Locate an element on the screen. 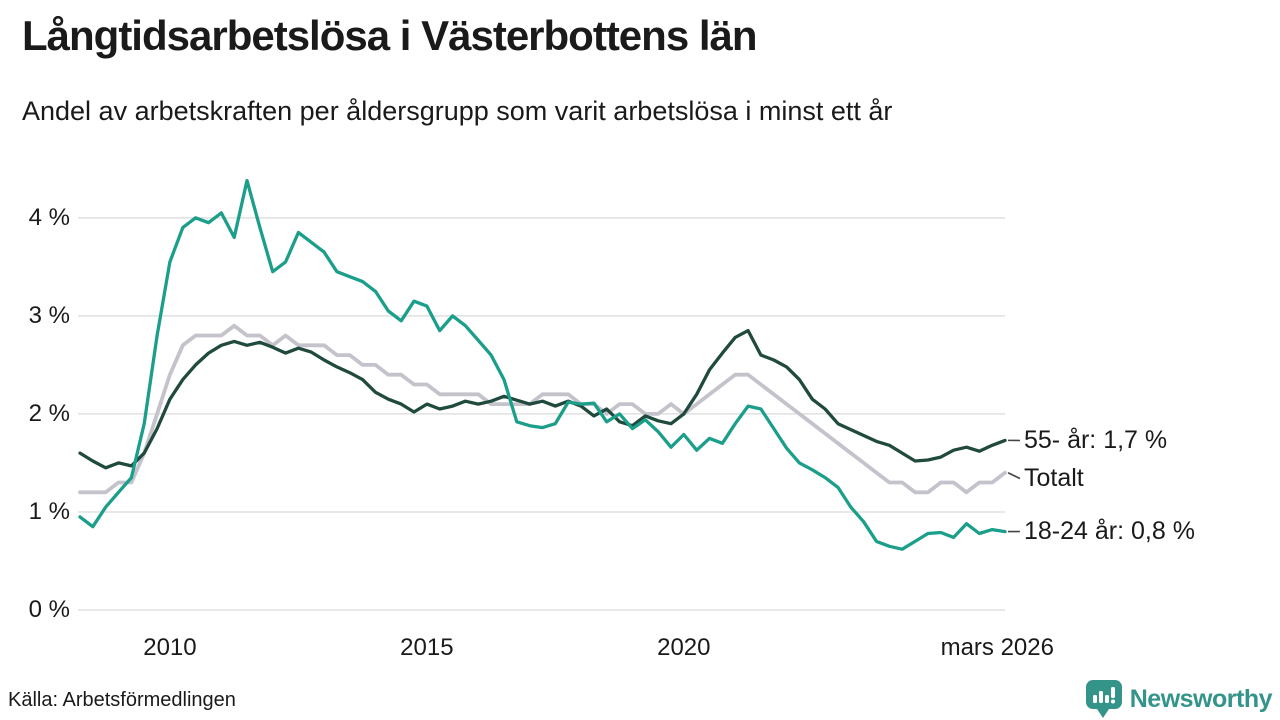  brand-name: Newsworthy is located at coordinates (1201, 698).